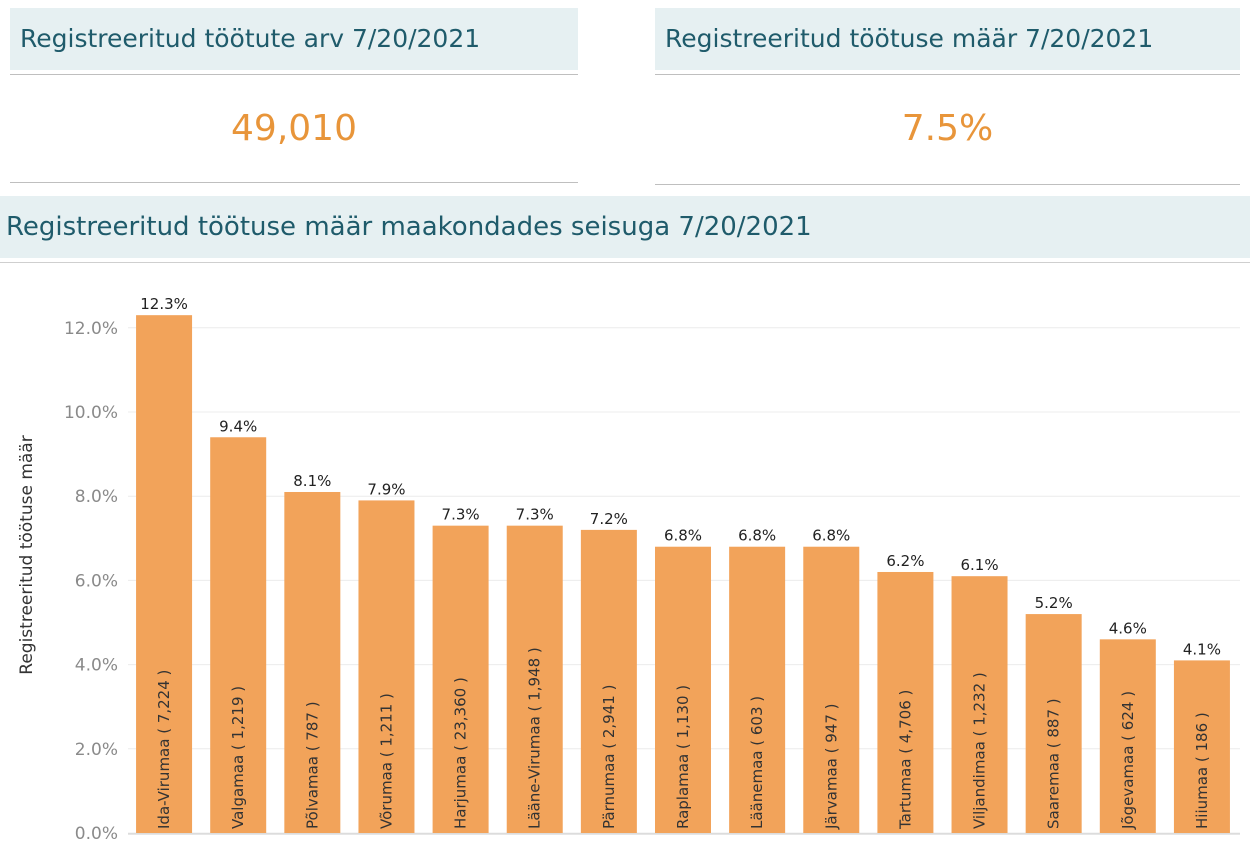  Describe the element at coordinates (164, 304) in the screenshot. I see `bar-value-label: 12.3%` at that location.